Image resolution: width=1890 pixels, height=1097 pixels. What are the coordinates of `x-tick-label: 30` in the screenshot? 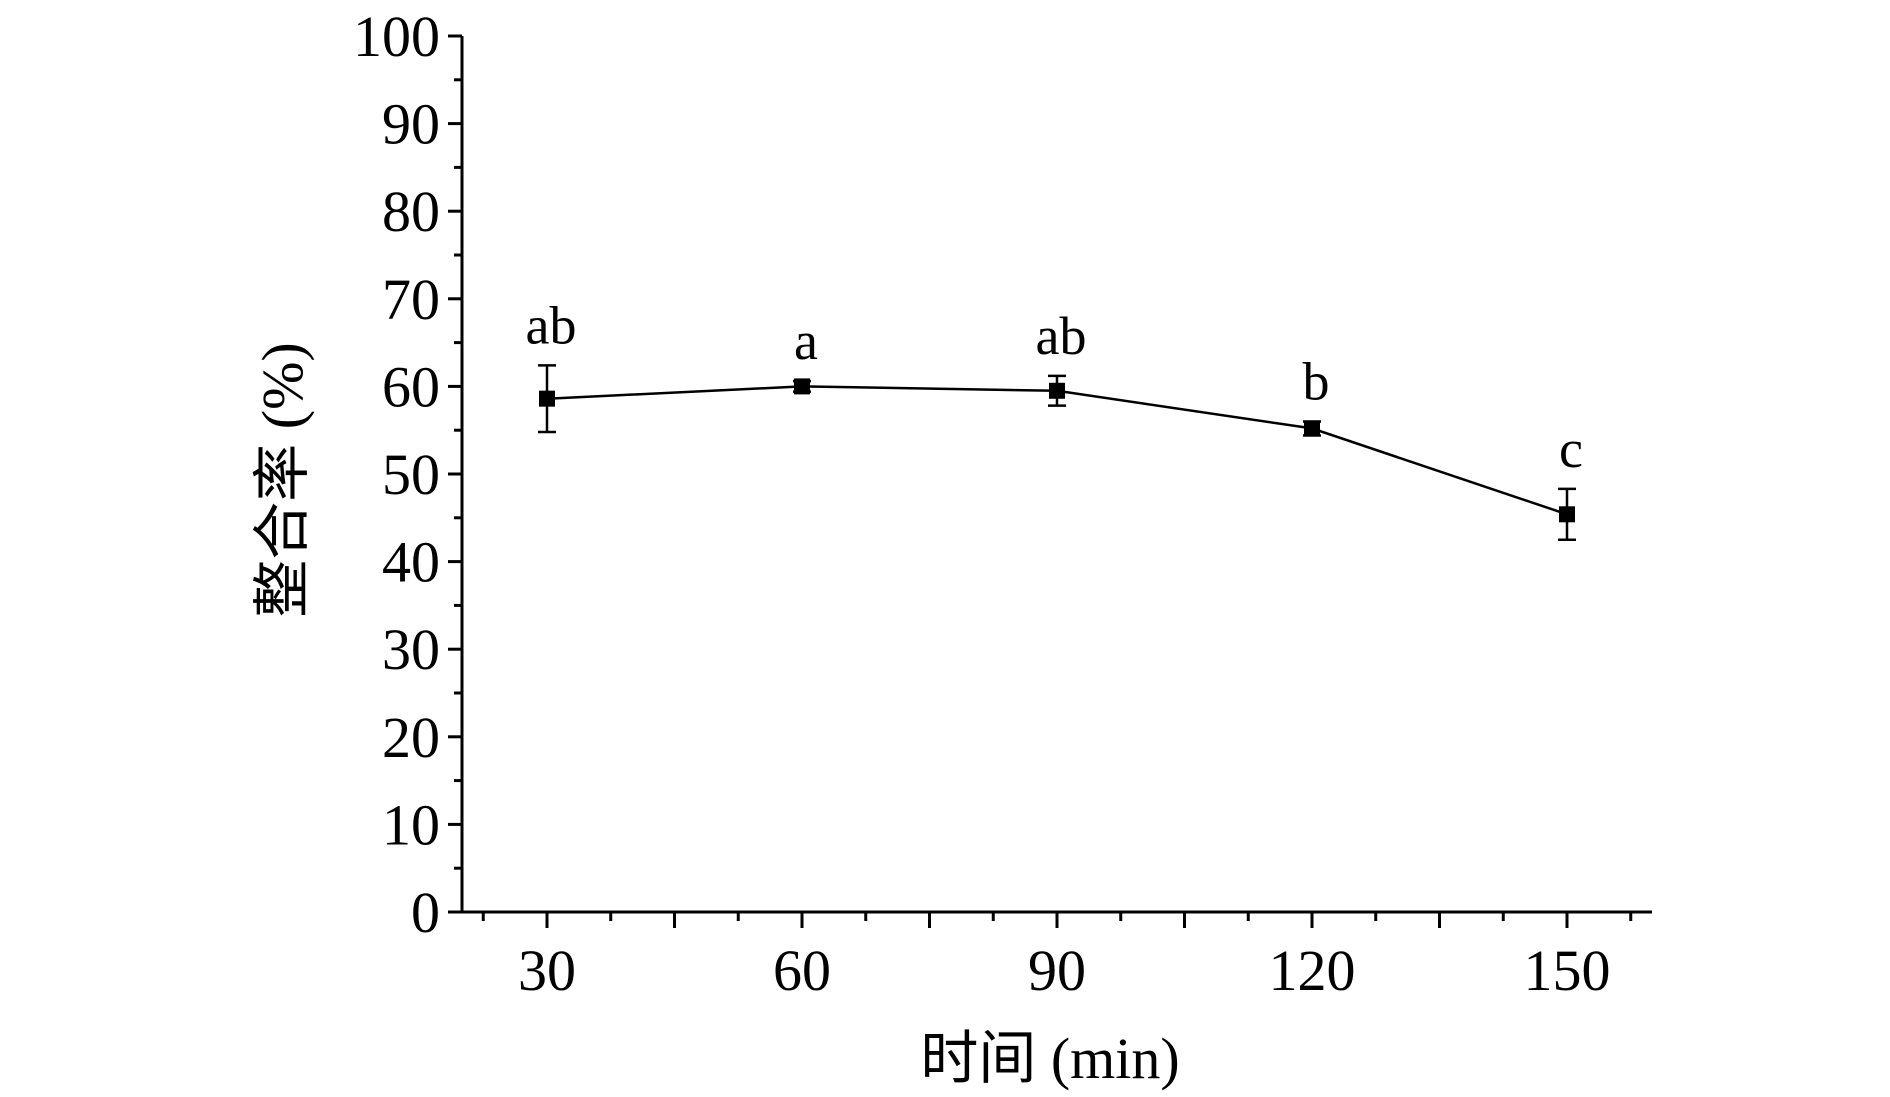 It's located at (547, 970).